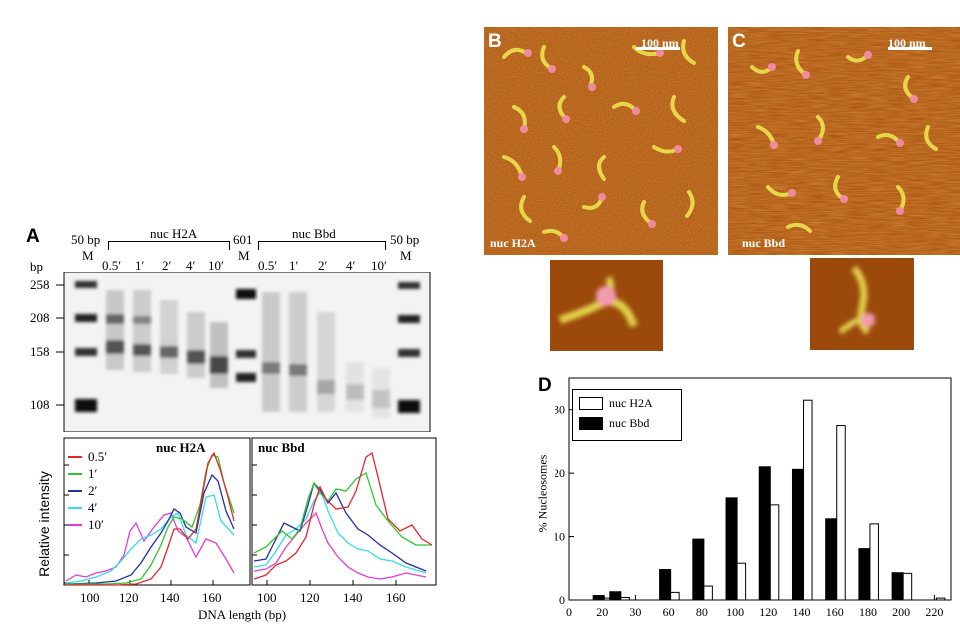 The width and height of the screenshot is (960, 627). I want to click on profile-legend: 0.5′ 1′ 2′ 4′ 10′, so click(108, 490).